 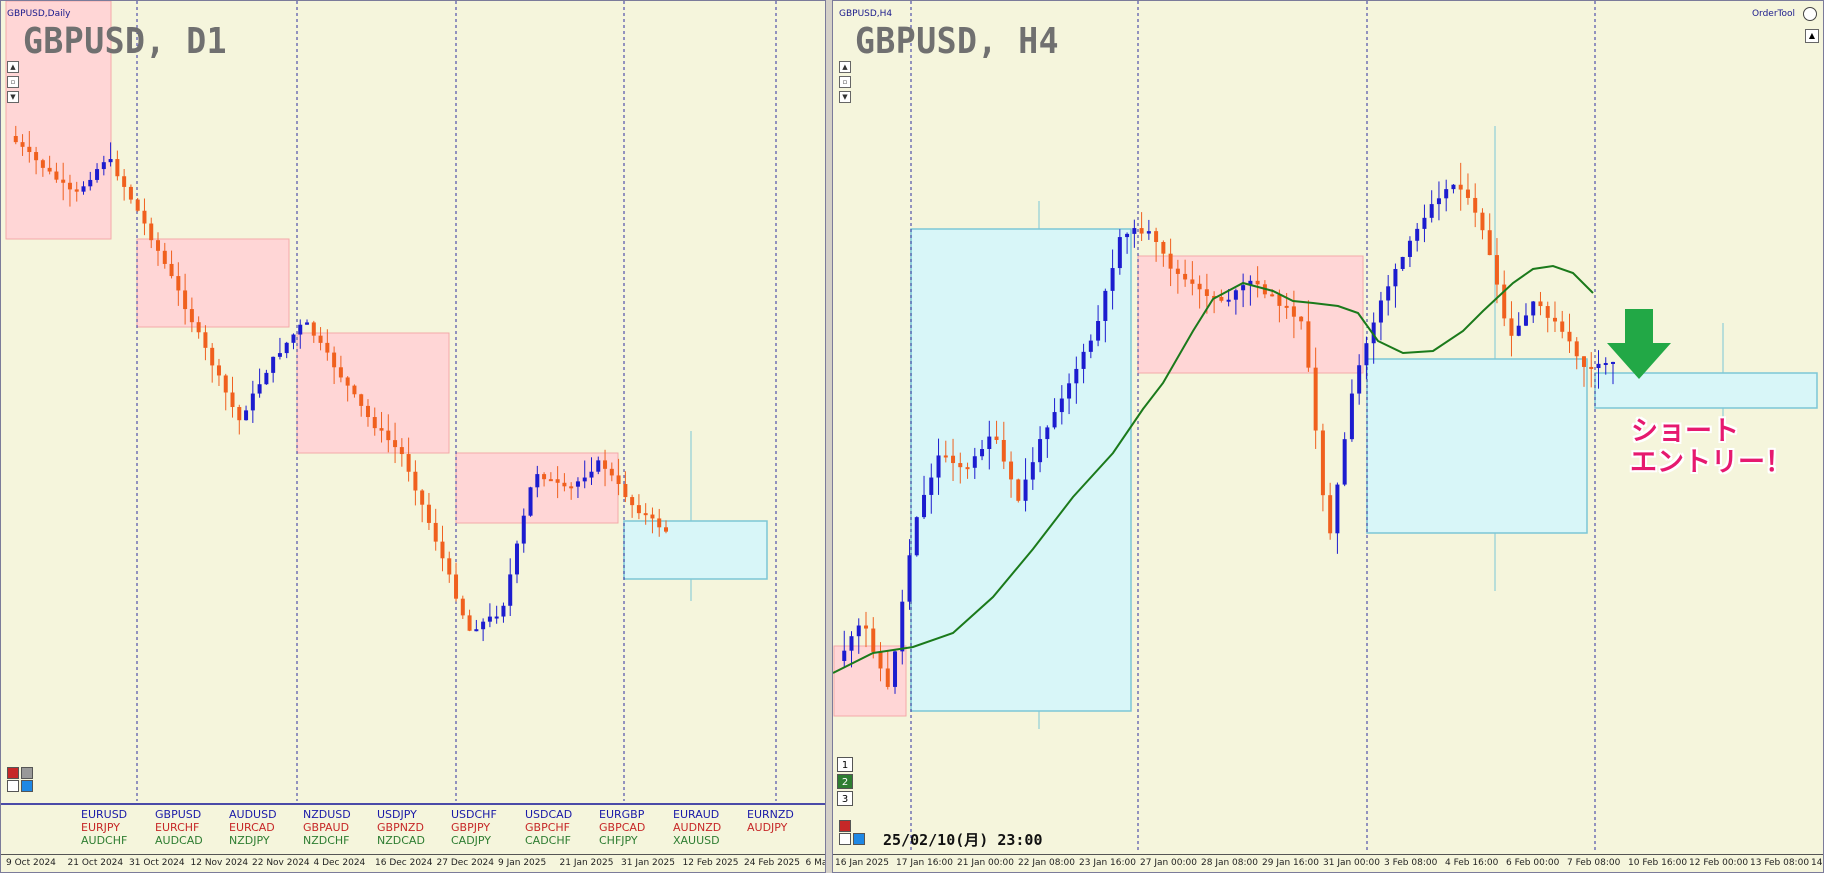 I want to click on symbol-link: AUDCHF, so click(x=104, y=840).